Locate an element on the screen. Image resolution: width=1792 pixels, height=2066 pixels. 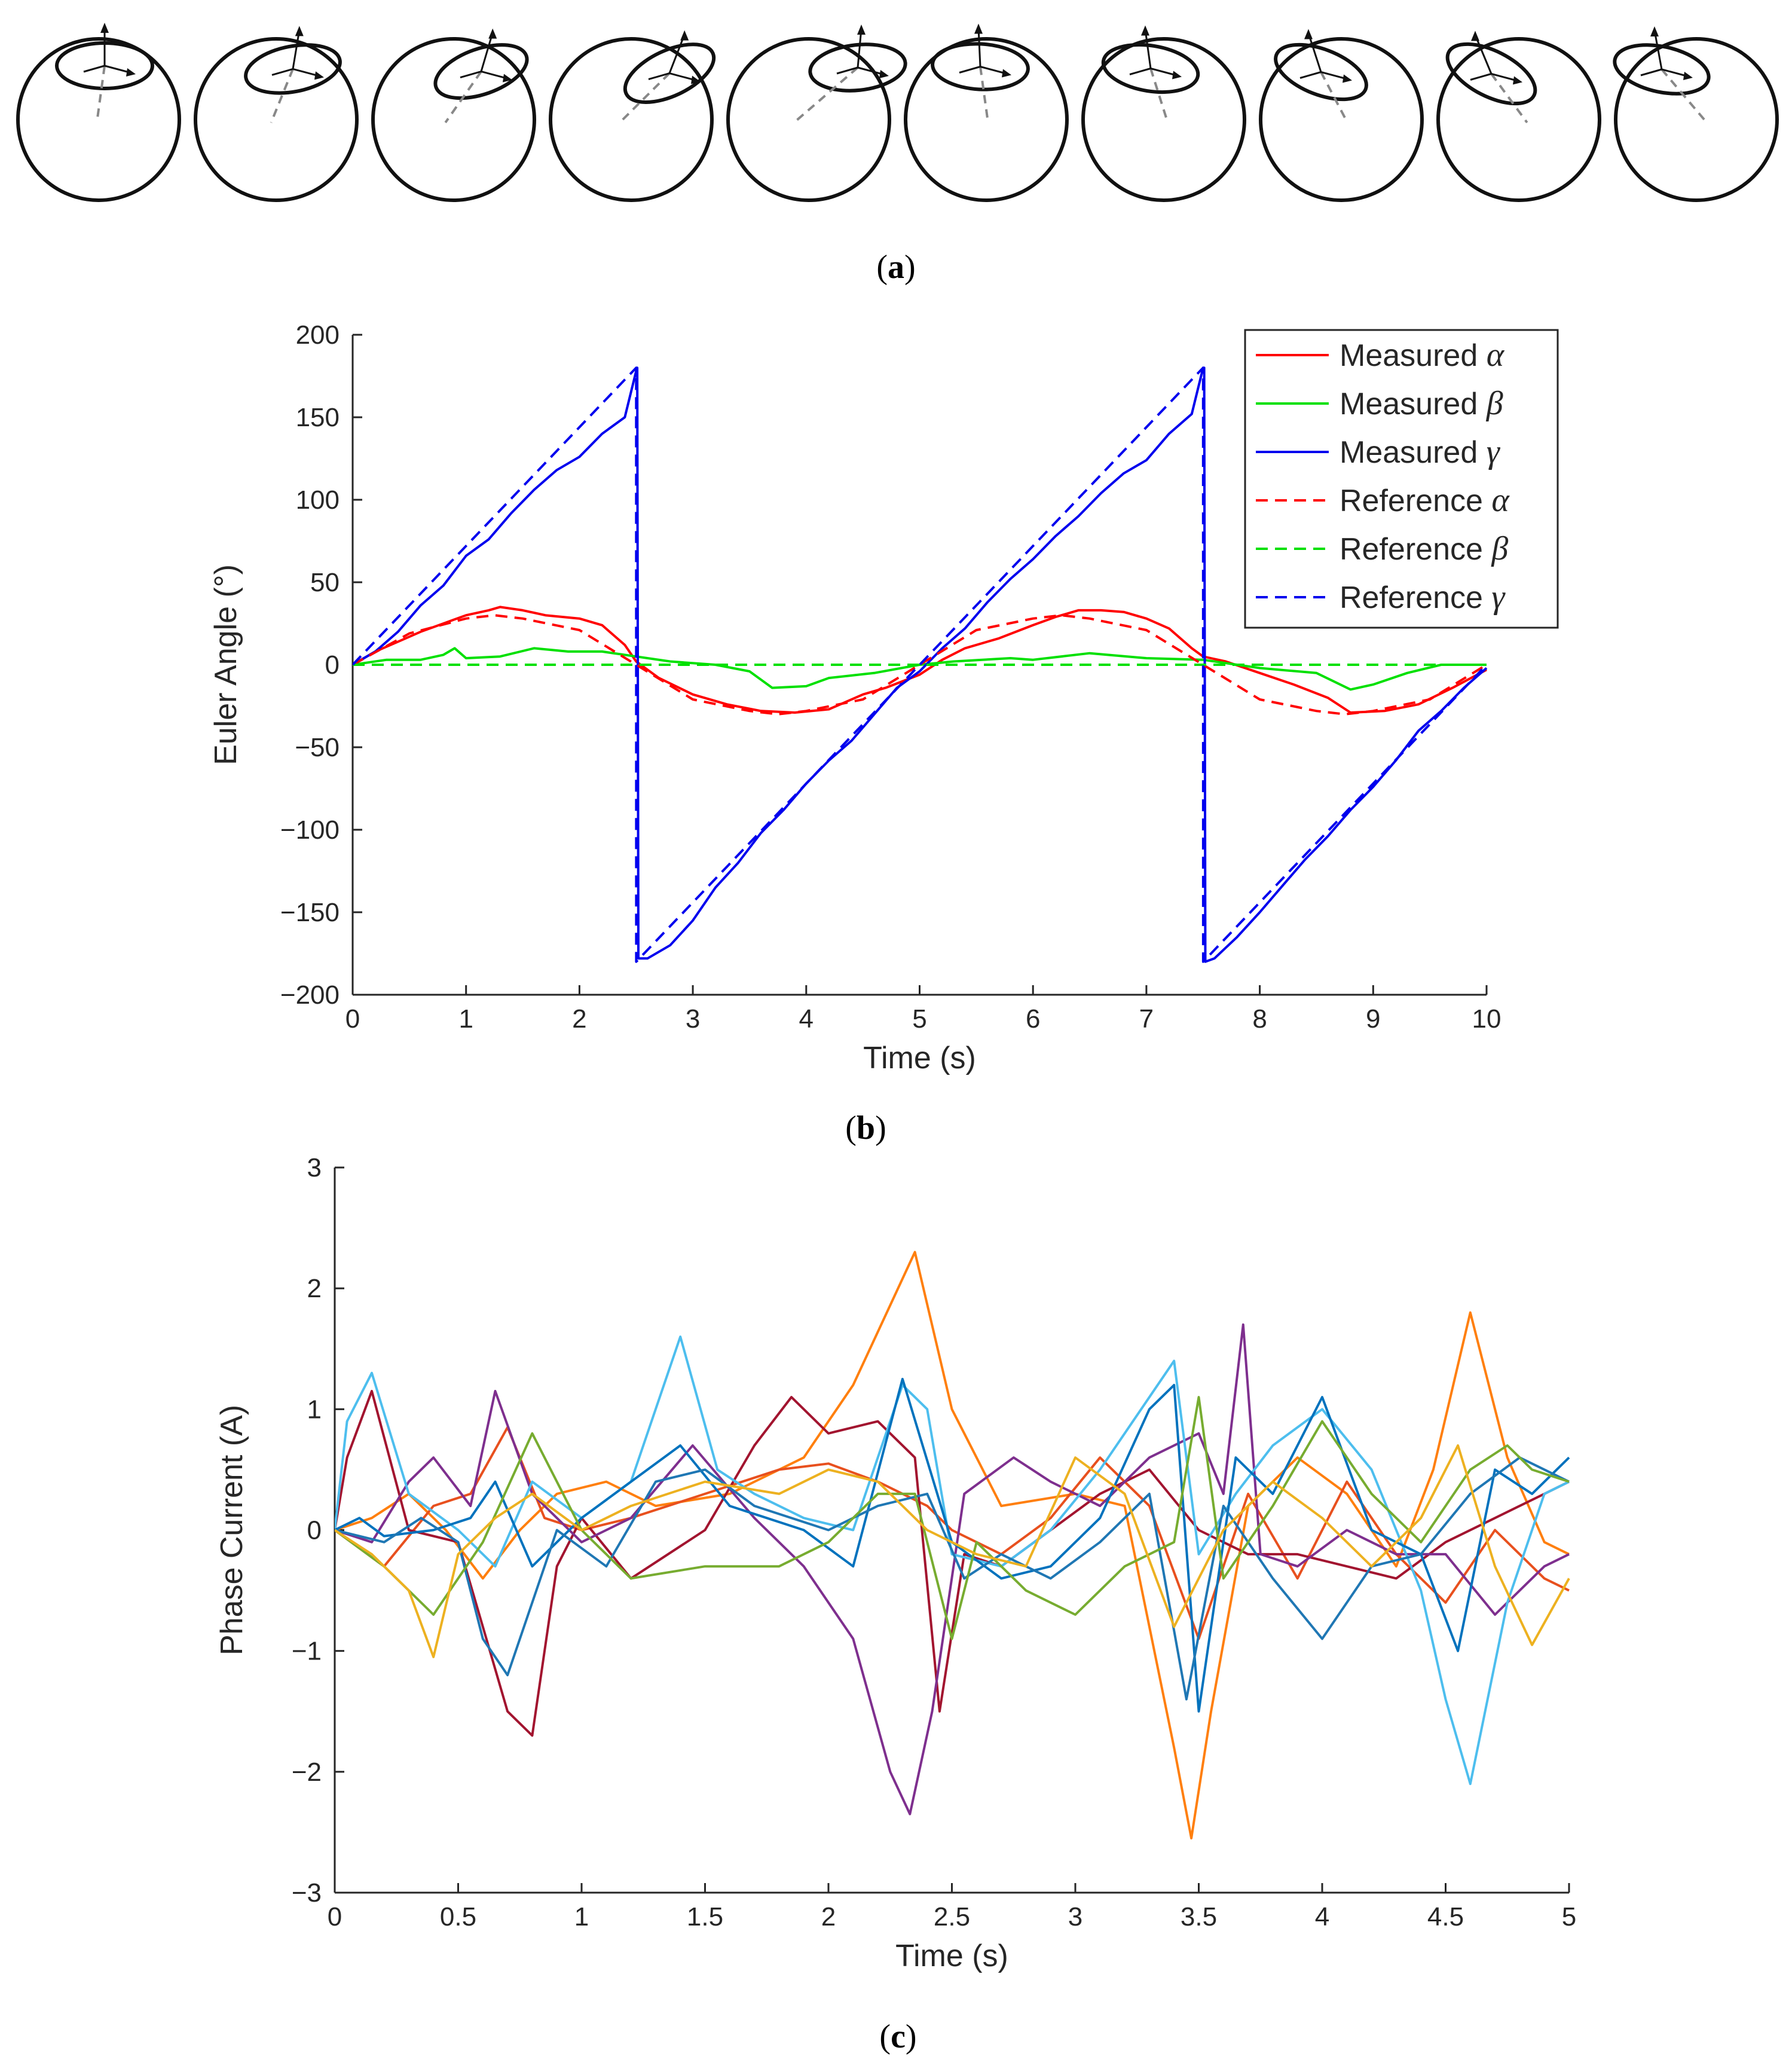
y-axis-label: Phase Current (A) is located at coordinates (232, 1530).